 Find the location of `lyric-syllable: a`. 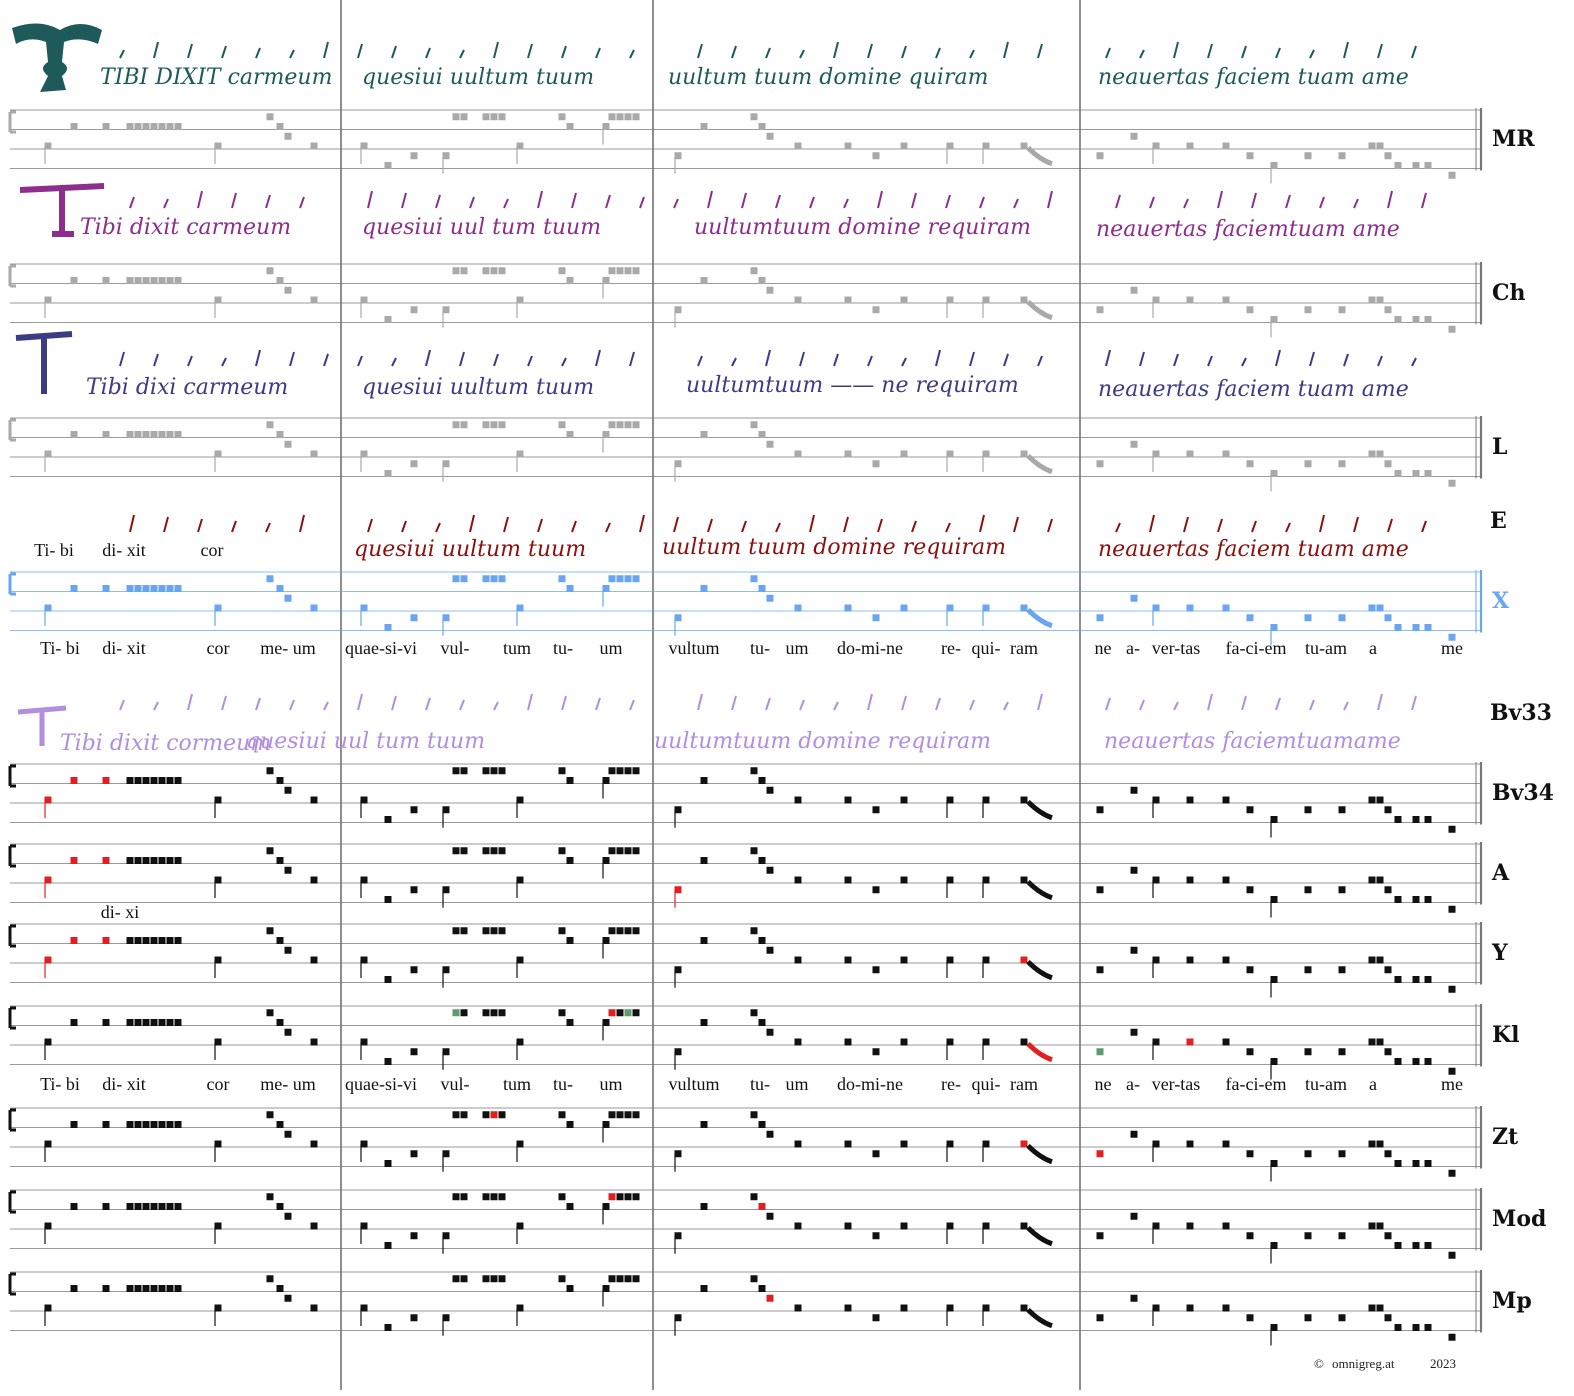

lyric-syllable: a is located at coordinates (1373, 648).